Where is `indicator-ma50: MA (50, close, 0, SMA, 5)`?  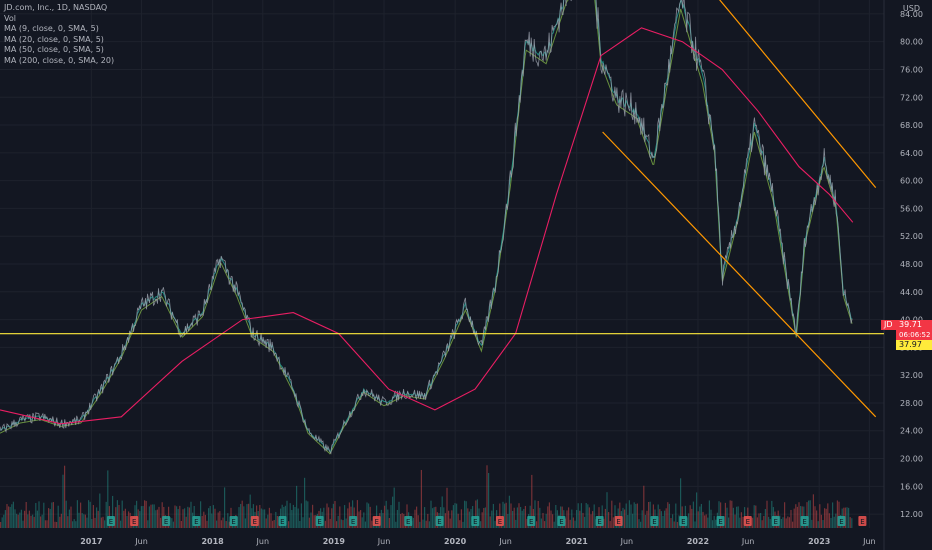 indicator-ma50: MA (50, close, 0, SMA, 5) is located at coordinates (54, 49).